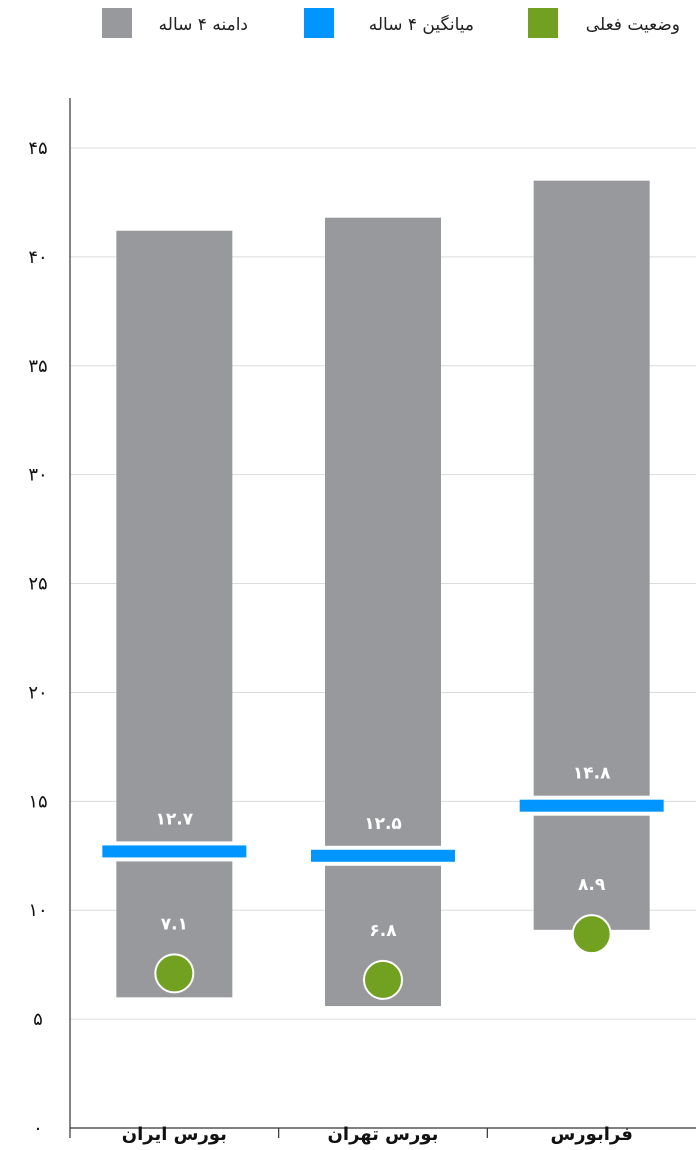 The image size is (696, 1150). What do you see at coordinates (37, 148) in the screenshot?
I see `y-tick-label: ۴۵` at bounding box center [37, 148].